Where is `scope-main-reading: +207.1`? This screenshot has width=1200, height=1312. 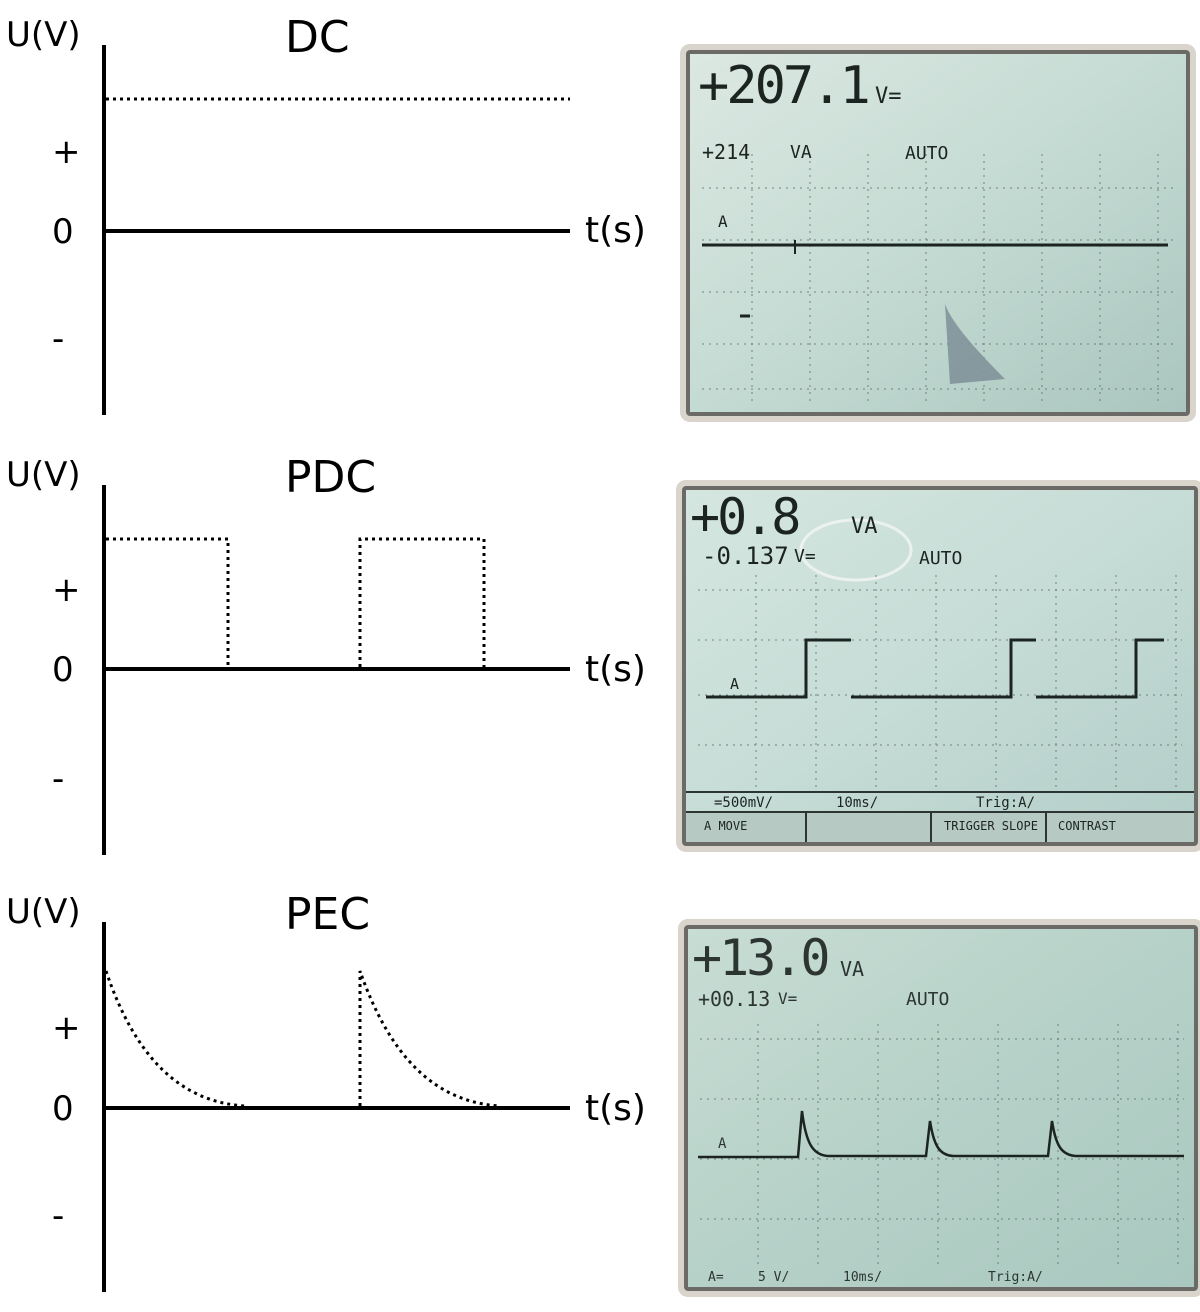 scope-main-reading: +207.1 is located at coordinates (784, 86).